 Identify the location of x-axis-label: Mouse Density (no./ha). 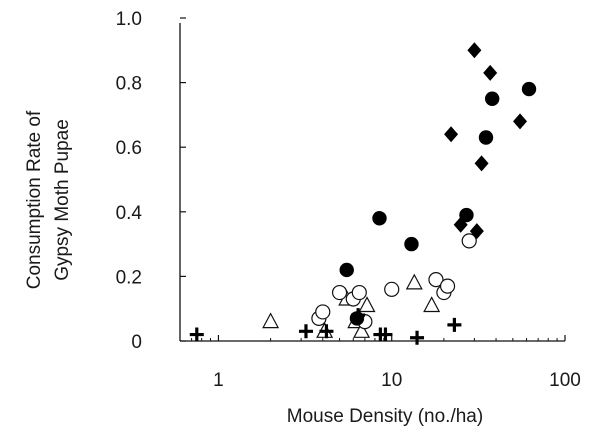
(385, 416).